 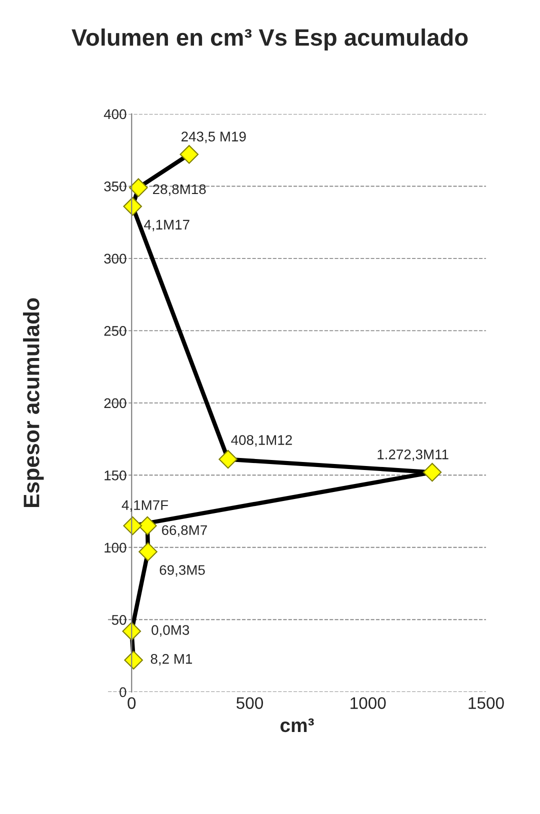 What do you see at coordinates (115, 187) in the screenshot?
I see `y-tick-label: 350` at bounding box center [115, 187].